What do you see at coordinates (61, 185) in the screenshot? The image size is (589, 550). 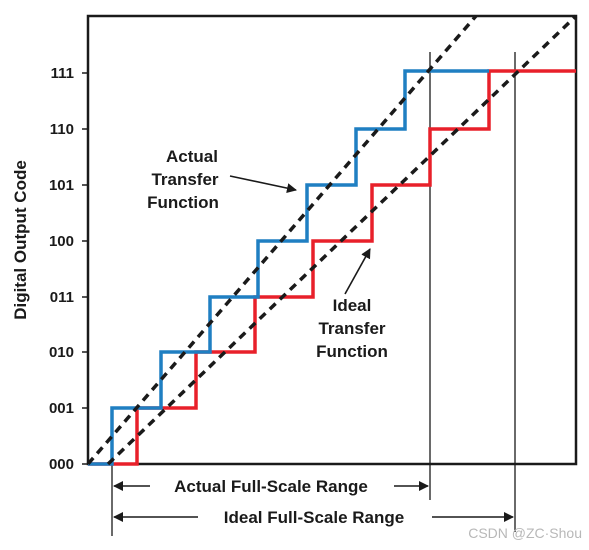 I see `code-label-101: 101` at bounding box center [61, 185].